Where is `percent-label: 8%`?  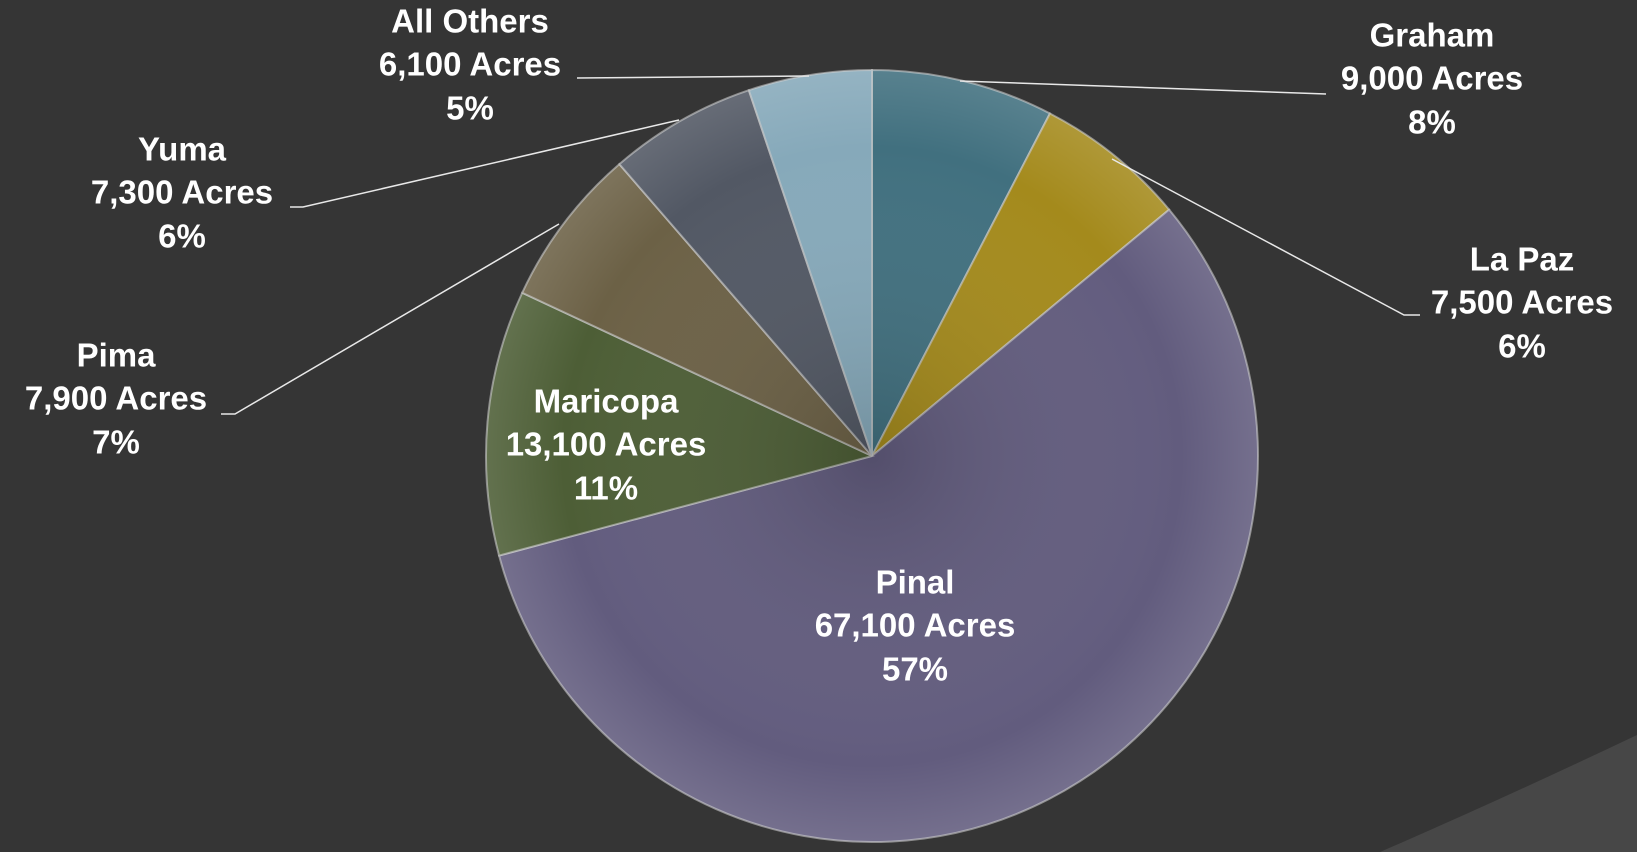
percent-label: 8% is located at coordinates (1432, 122).